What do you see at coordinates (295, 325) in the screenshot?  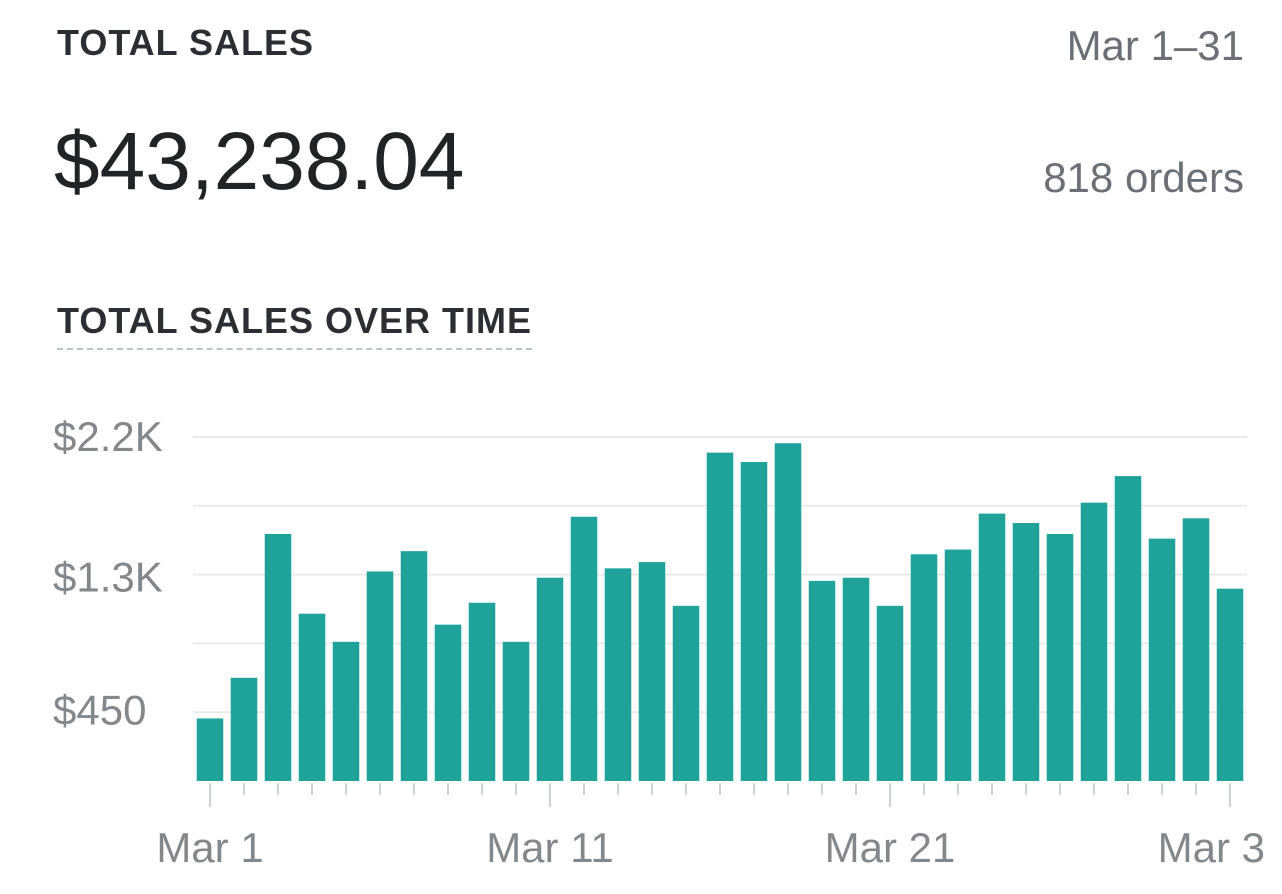 I see `chart-title: TOTAL SALES OVER TIME` at bounding box center [295, 325].